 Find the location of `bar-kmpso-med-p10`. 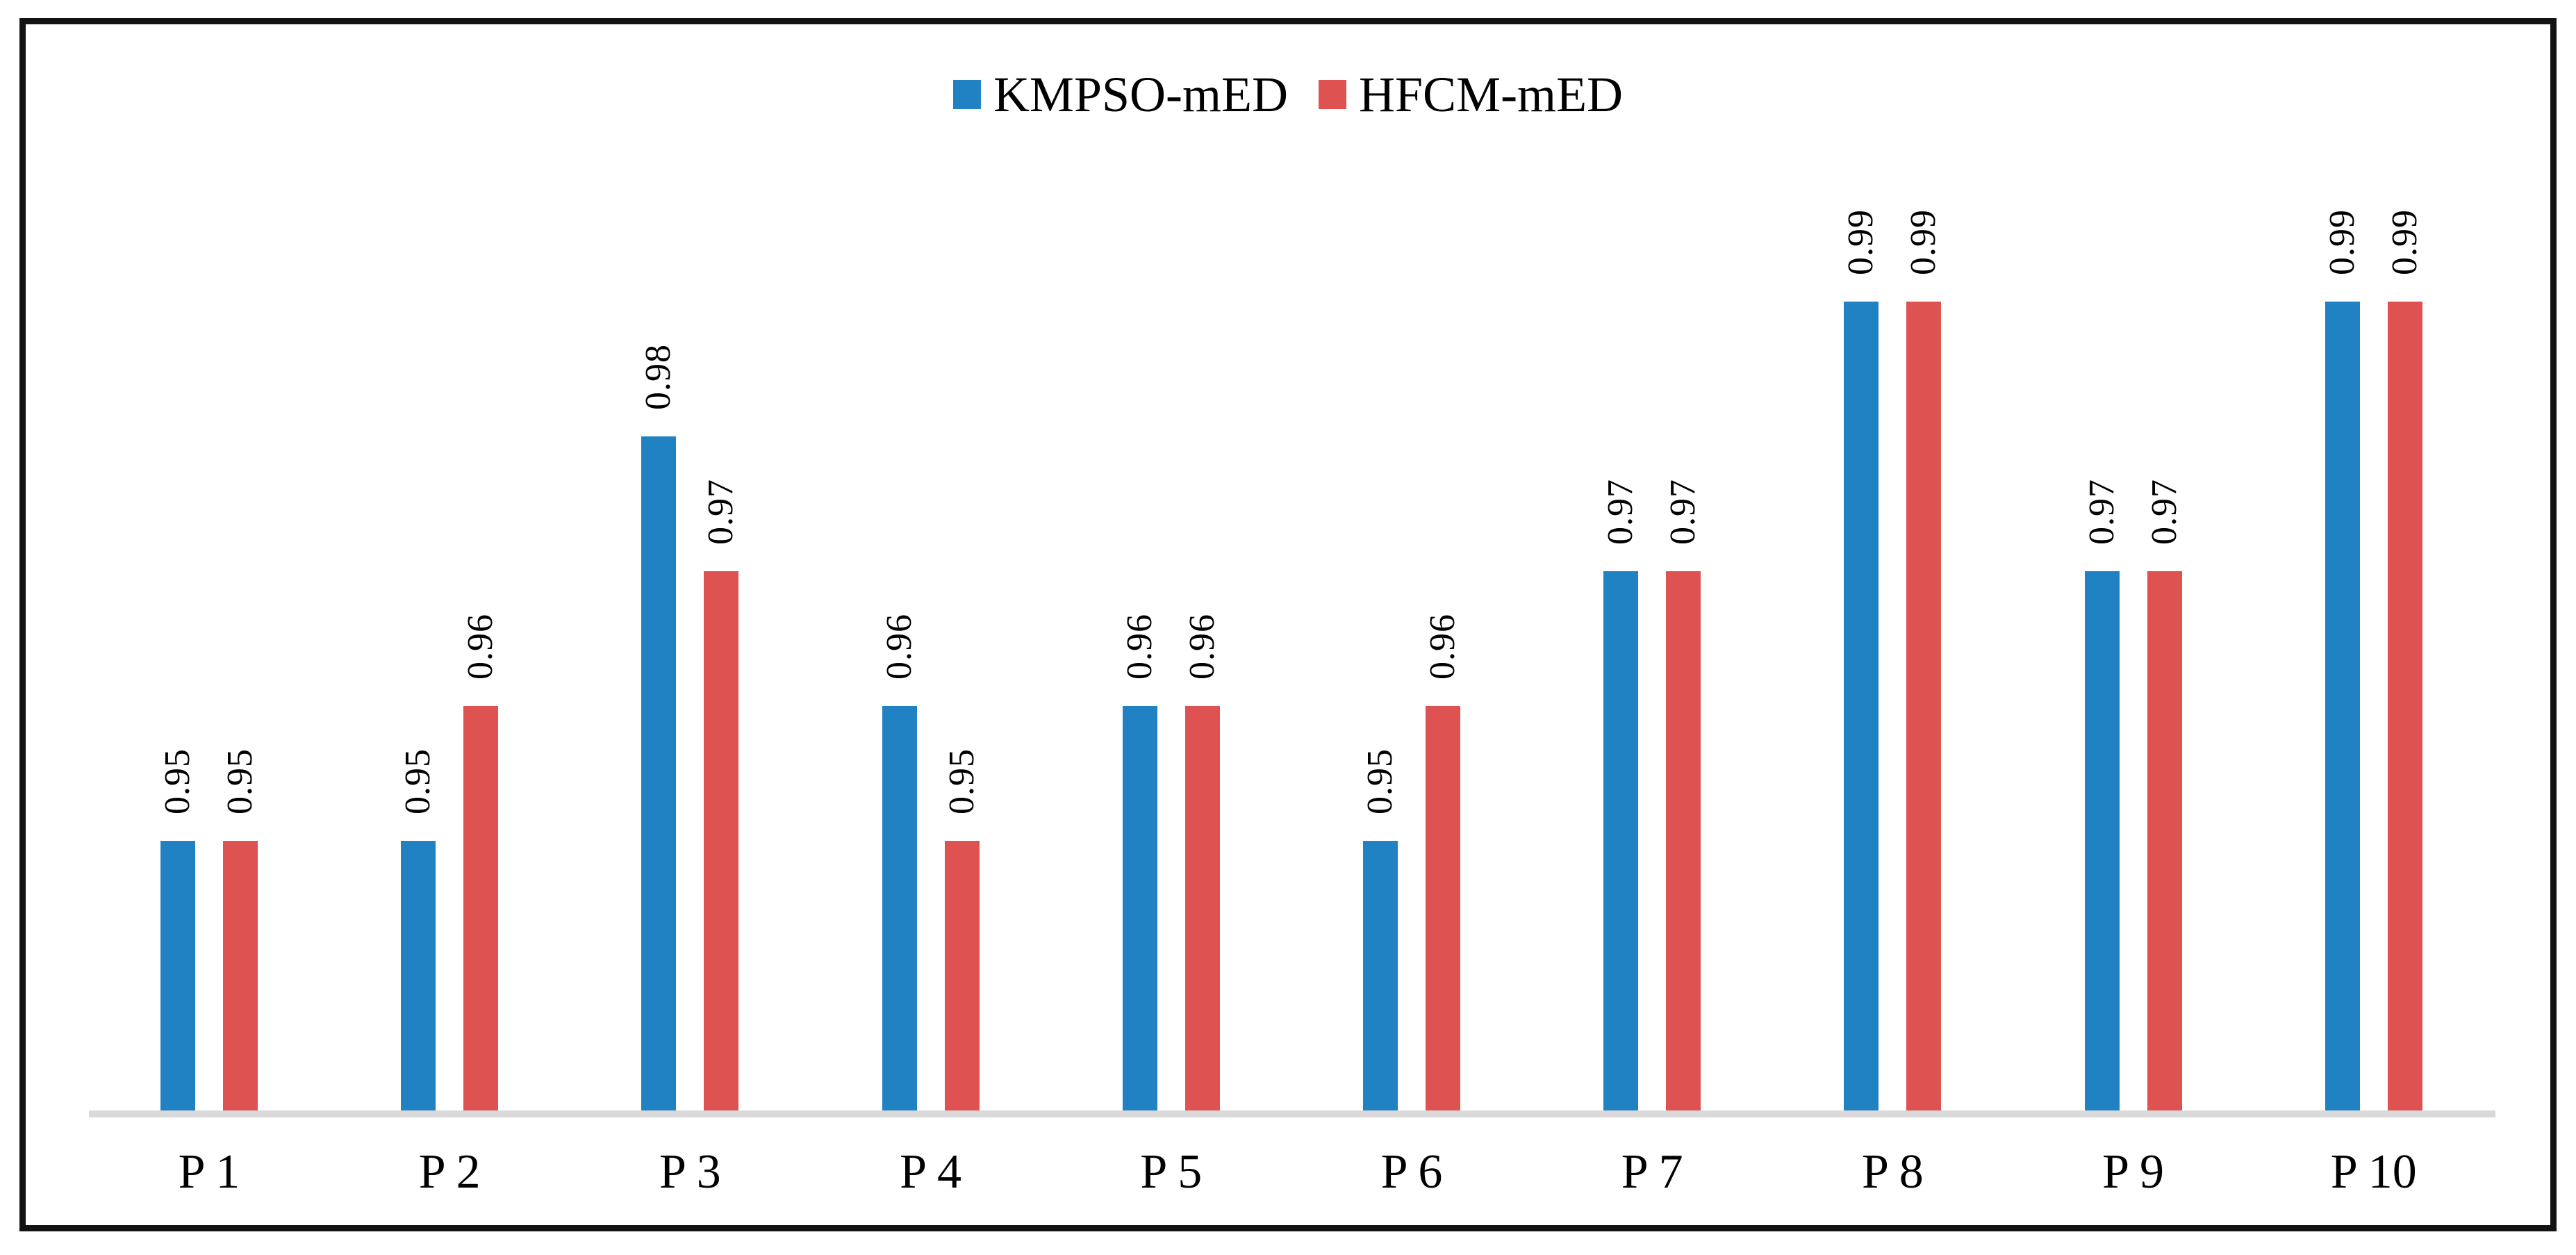

bar-kmpso-med-p10 is located at coordinates (2342, 706).